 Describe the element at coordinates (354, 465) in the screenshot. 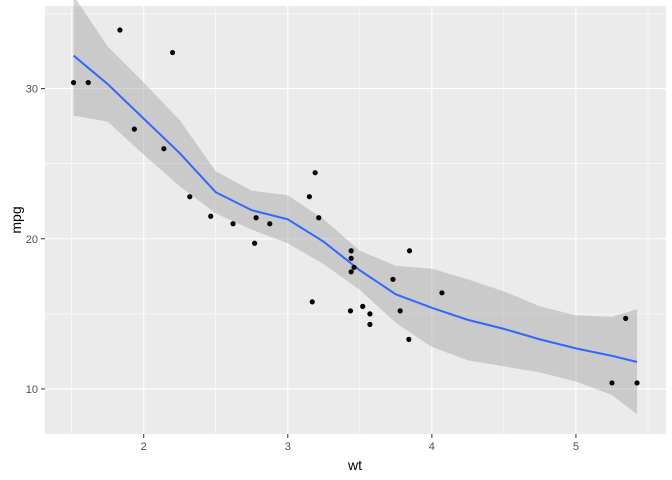

I see `x-axis-title: wt` at that location.